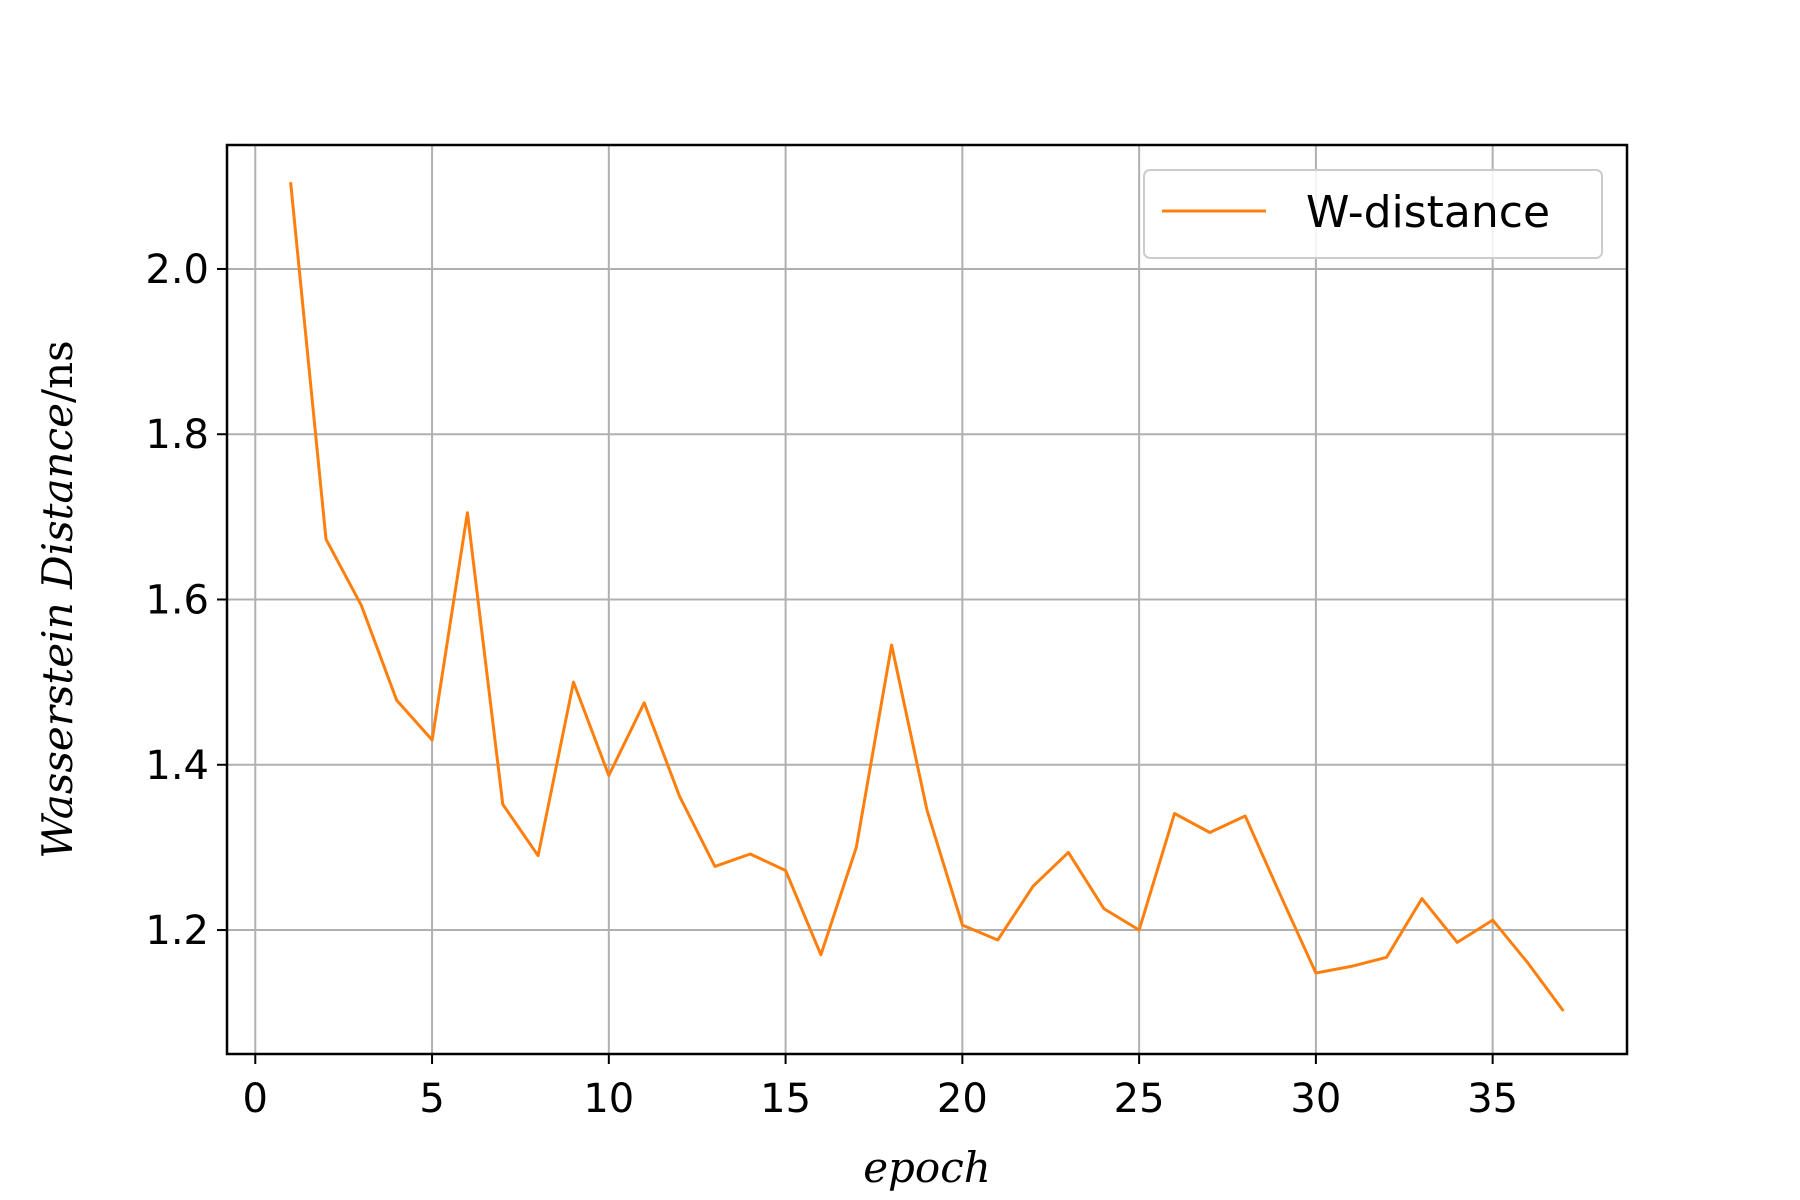  What do you see at coordinates (57, 631) in the screenshot?
I see `y-axis-label-main: Wasserstein Distance` at bounding box center [57, 631].